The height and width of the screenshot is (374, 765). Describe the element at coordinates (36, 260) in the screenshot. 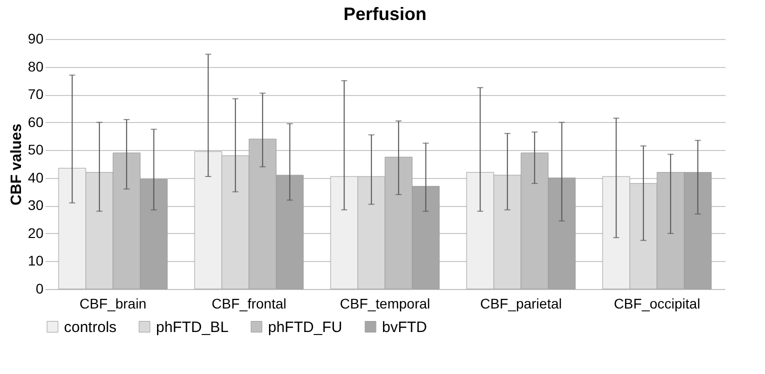

I see `y-tick-label: 10` at that location.